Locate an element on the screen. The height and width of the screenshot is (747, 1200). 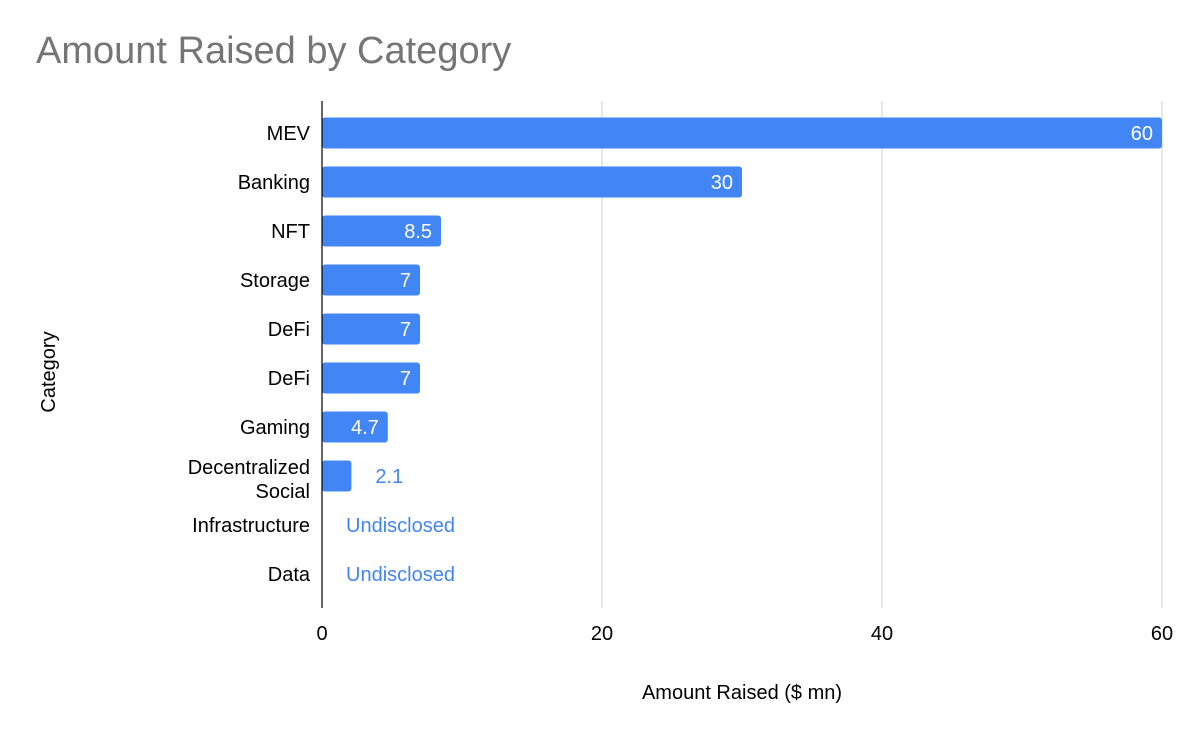
chart-title: Amount Raised by Category is located at coordinates (274, 51).